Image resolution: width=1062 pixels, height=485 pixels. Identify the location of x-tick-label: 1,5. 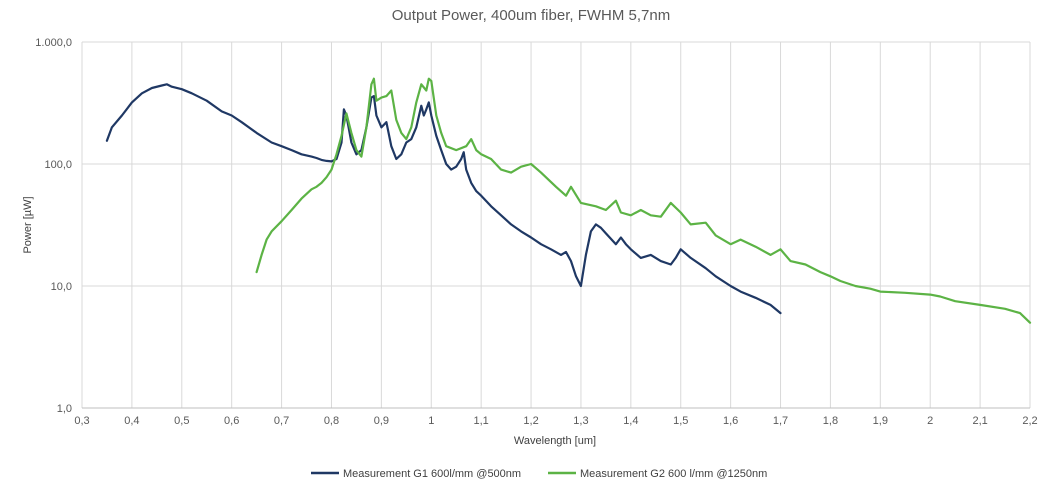
(680, 421).